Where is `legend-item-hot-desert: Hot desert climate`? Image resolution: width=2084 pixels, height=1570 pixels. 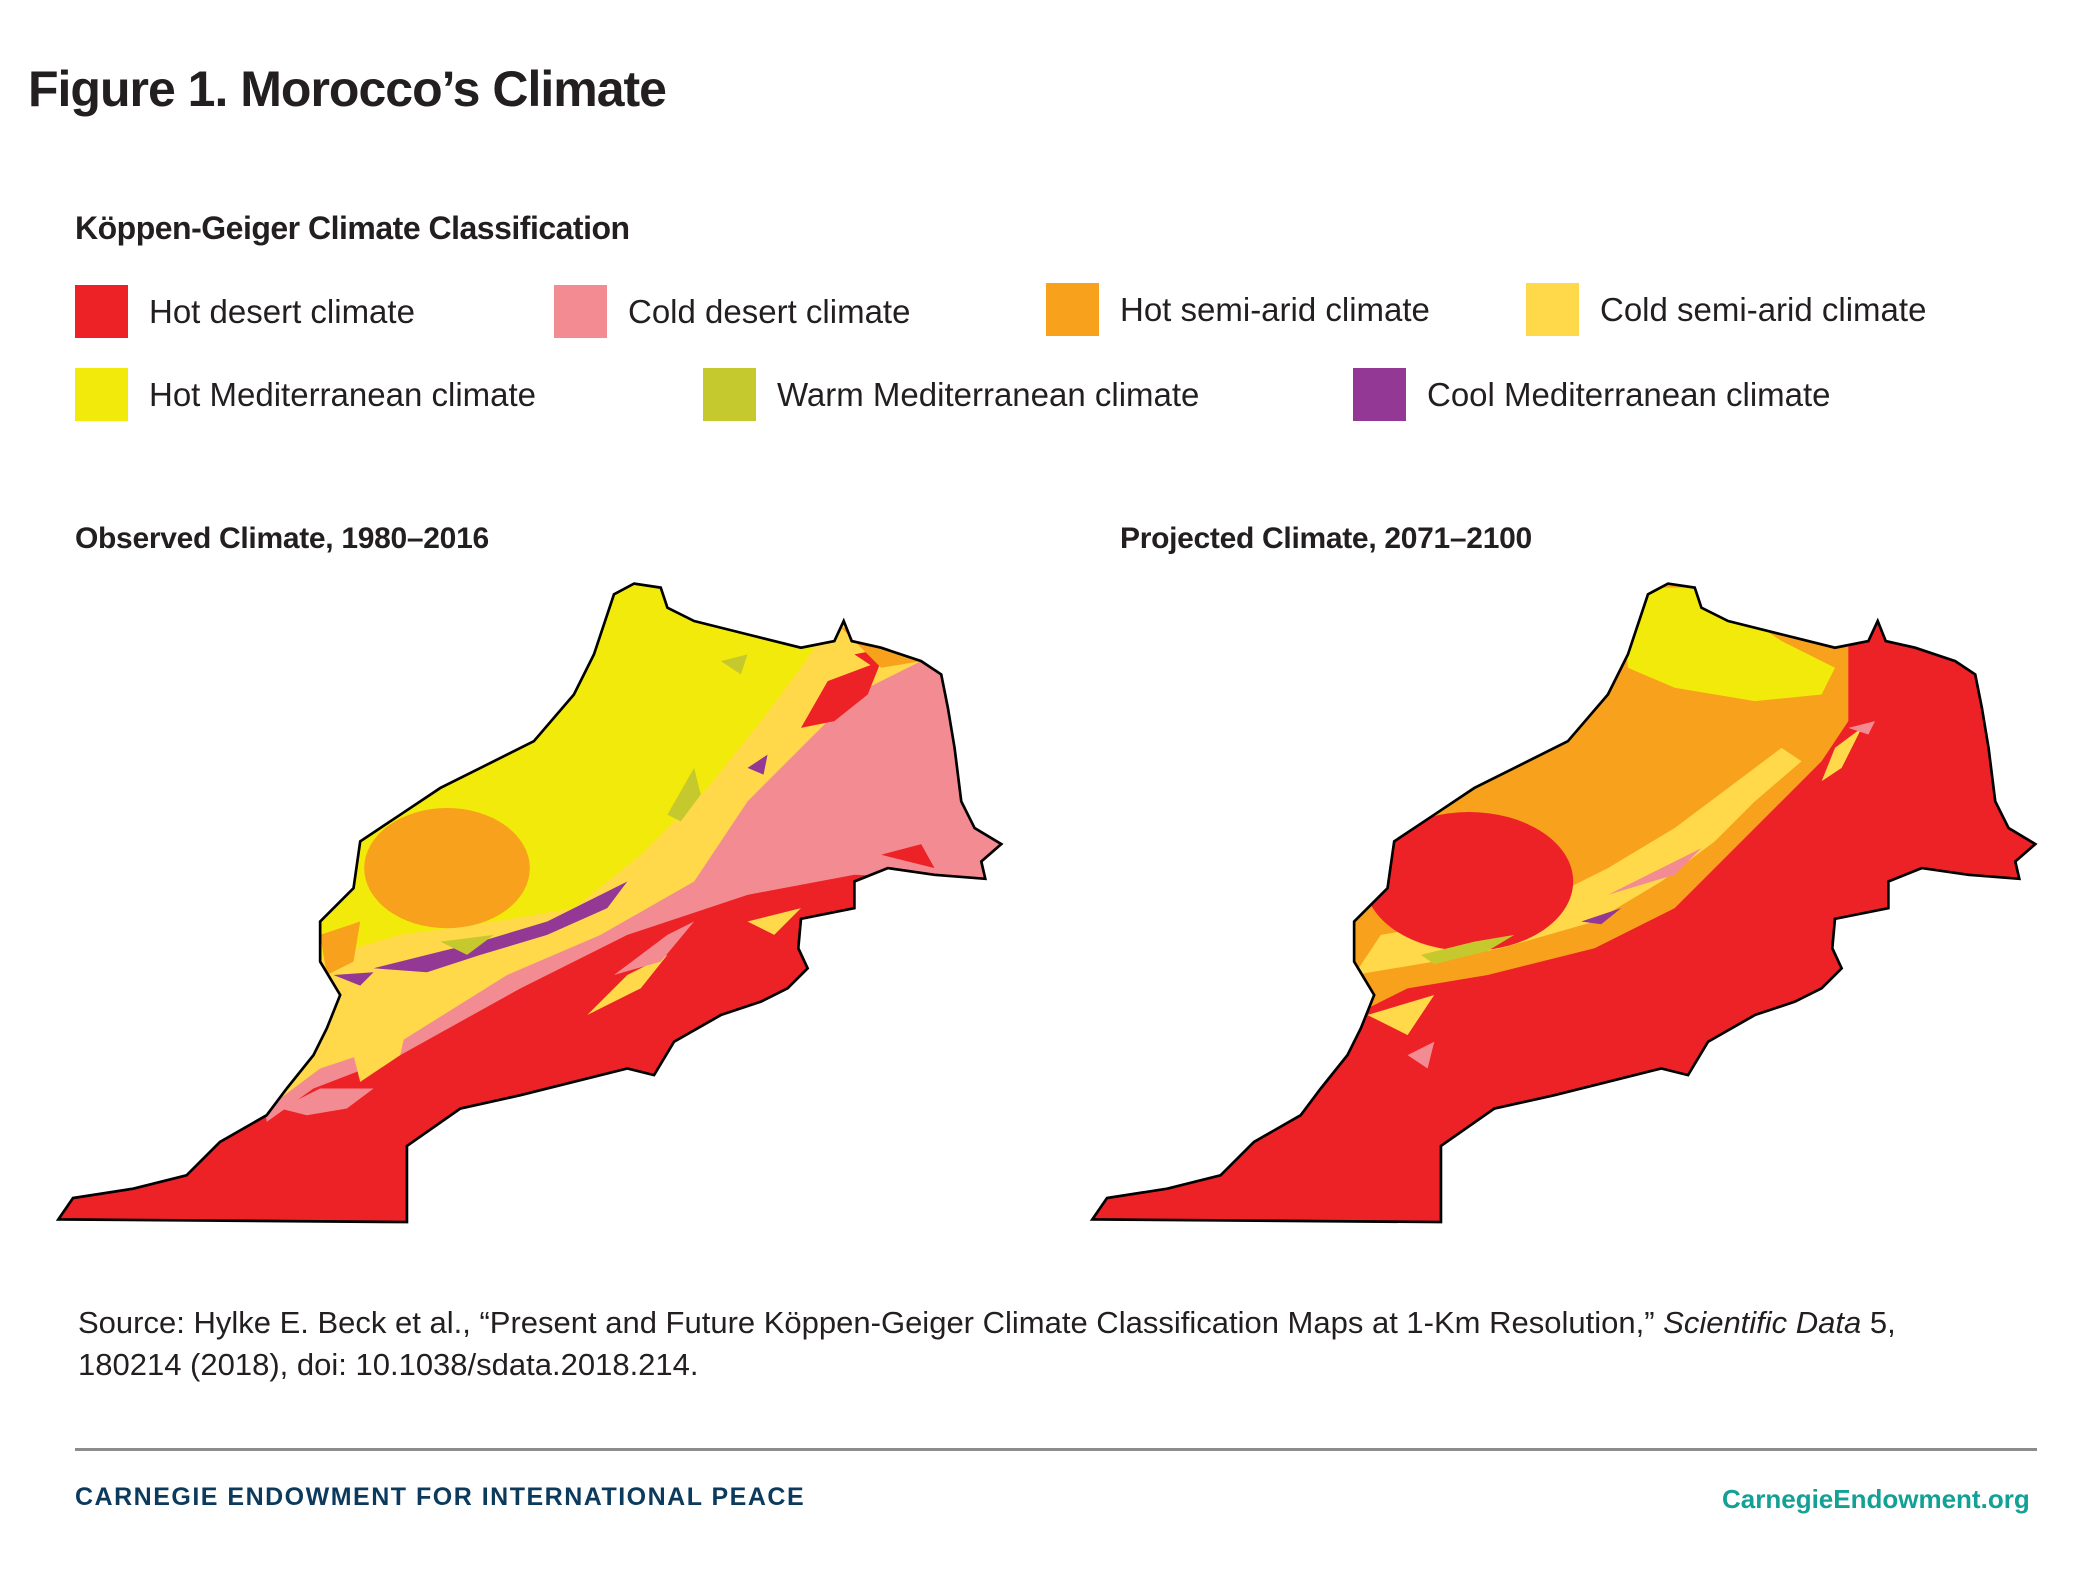 legend-item-hot-desert: Hot desert climate is located at coordinates (245, 311).